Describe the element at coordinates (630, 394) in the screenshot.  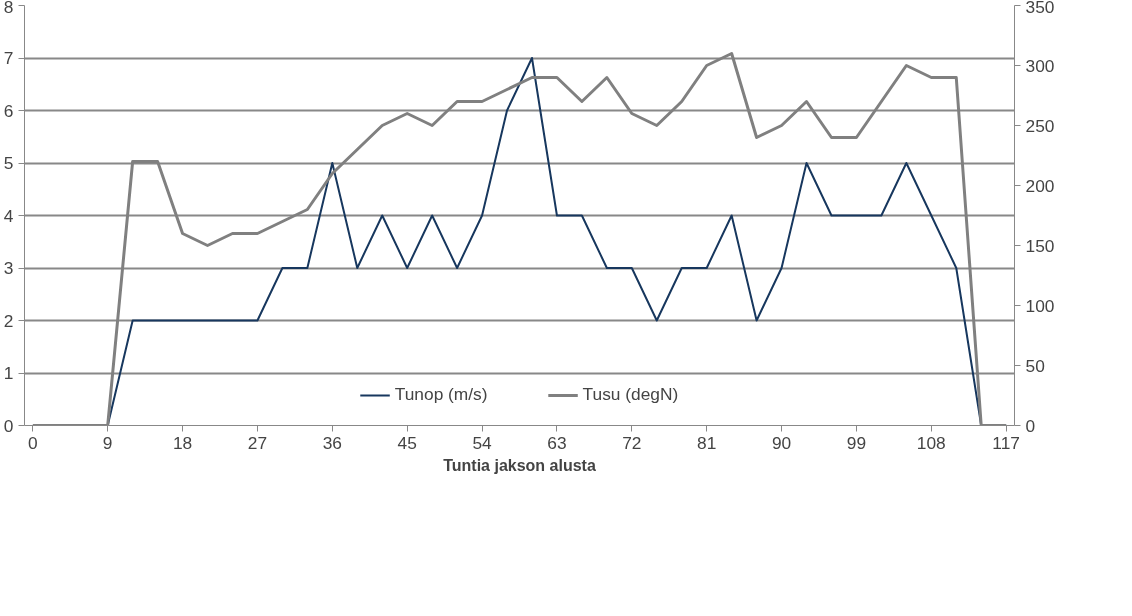
I see `legend-label: Tusu (degN)` at that location.